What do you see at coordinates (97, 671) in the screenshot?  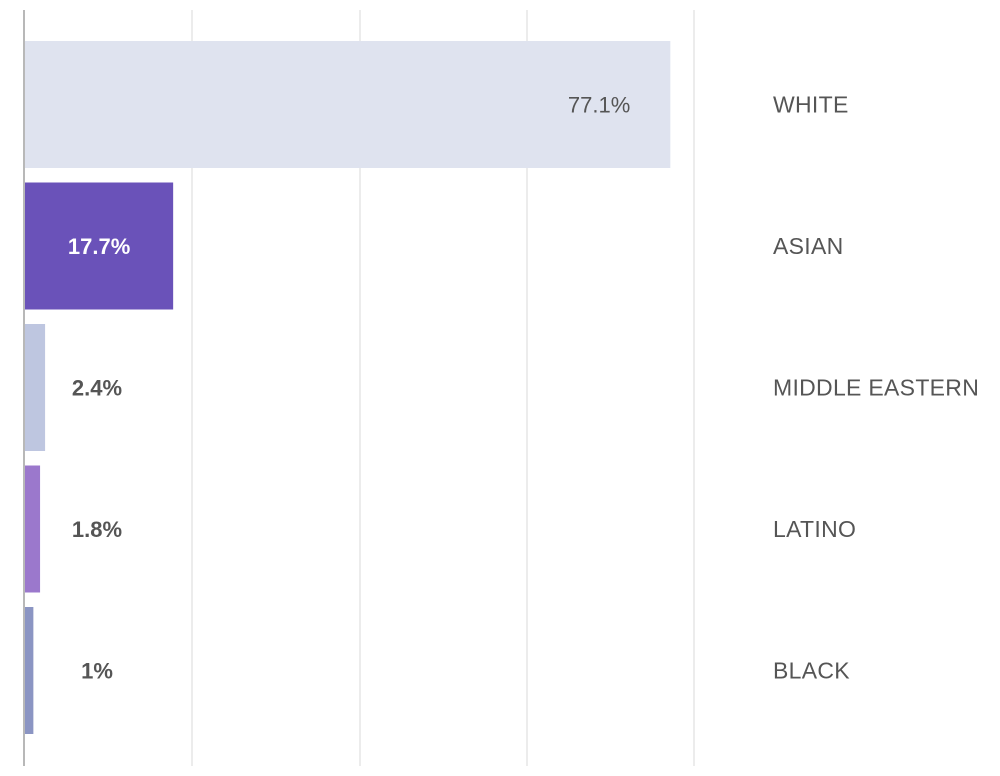 I see `value-label-black: 1%` at bounding box center [97, 671].